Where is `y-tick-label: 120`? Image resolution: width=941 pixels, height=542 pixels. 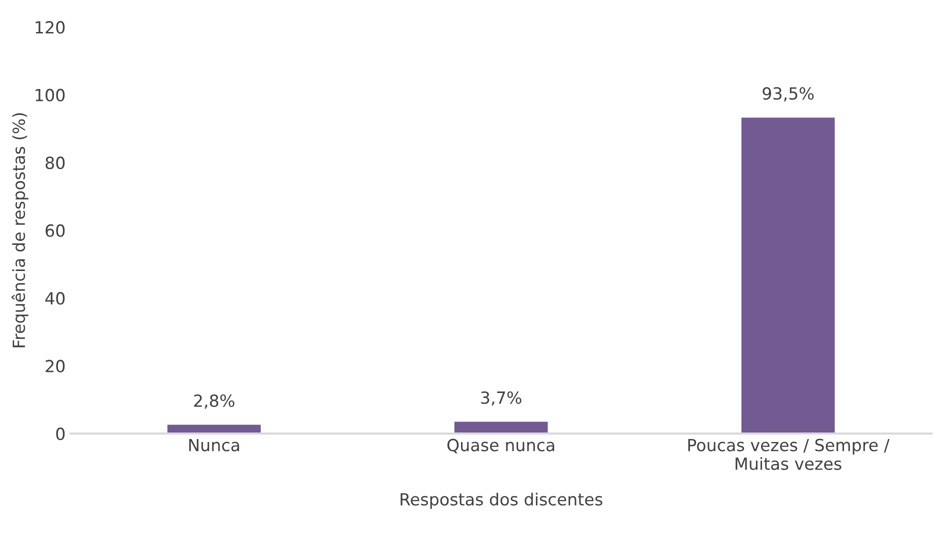 y-tick-label: 120 is located at coordinates (50, 27).